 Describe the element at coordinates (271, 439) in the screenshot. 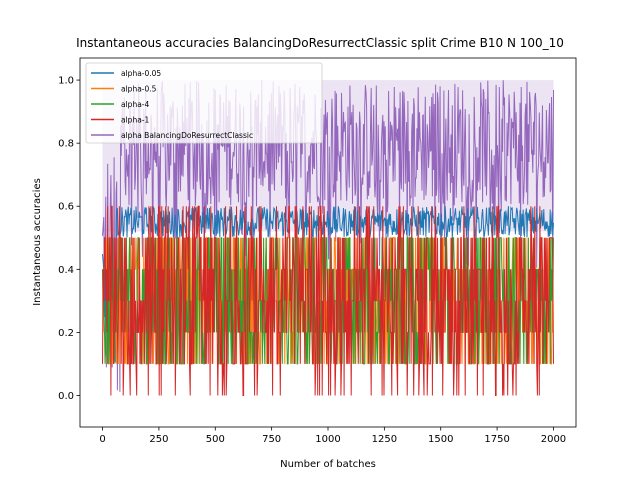

I see `x-tick-label: 750` at that location.